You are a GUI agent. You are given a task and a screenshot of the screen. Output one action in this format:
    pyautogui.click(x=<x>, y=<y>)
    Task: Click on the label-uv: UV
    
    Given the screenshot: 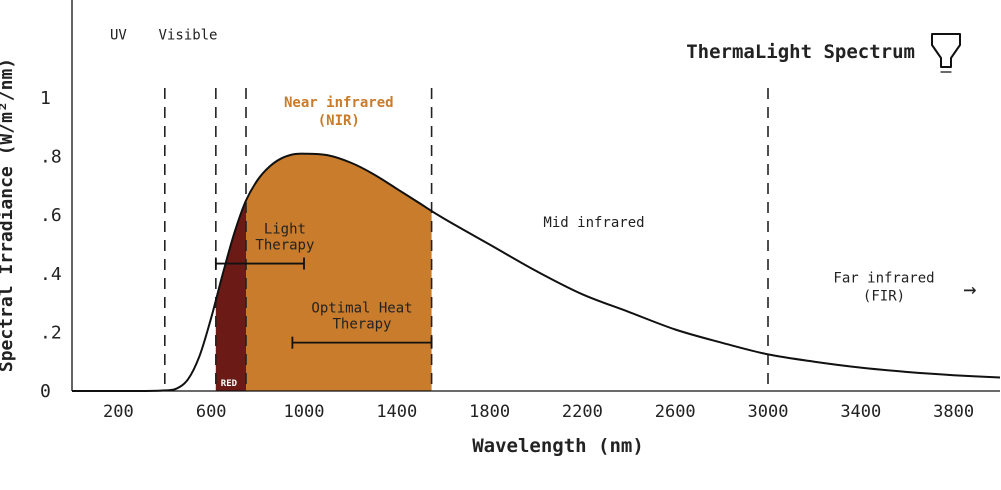 What is the action you would take?
    pyautogui.click(x=118, y=35)
    